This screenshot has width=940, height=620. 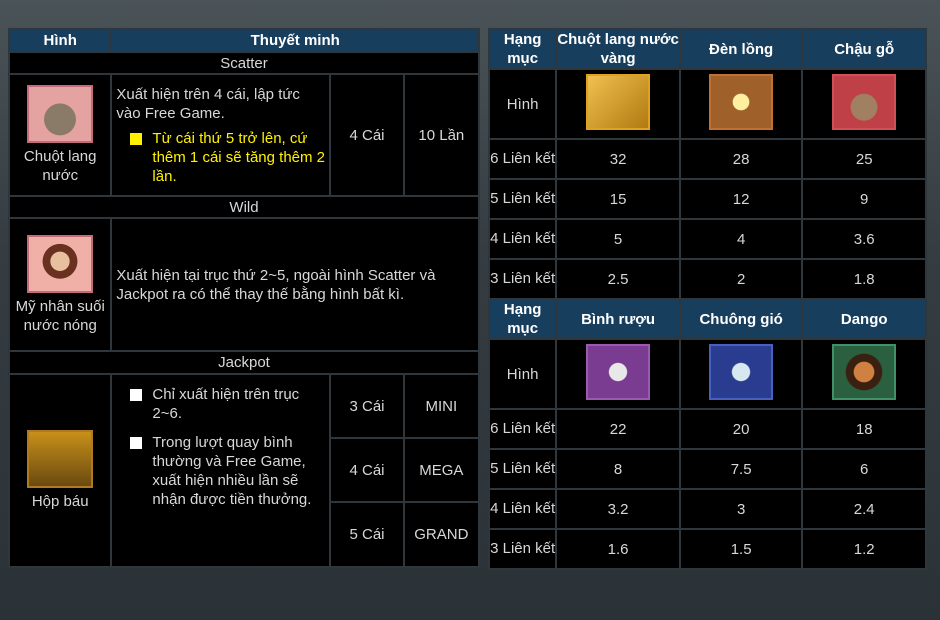 I want to click on dango-icon, so click(x=864, y=371).